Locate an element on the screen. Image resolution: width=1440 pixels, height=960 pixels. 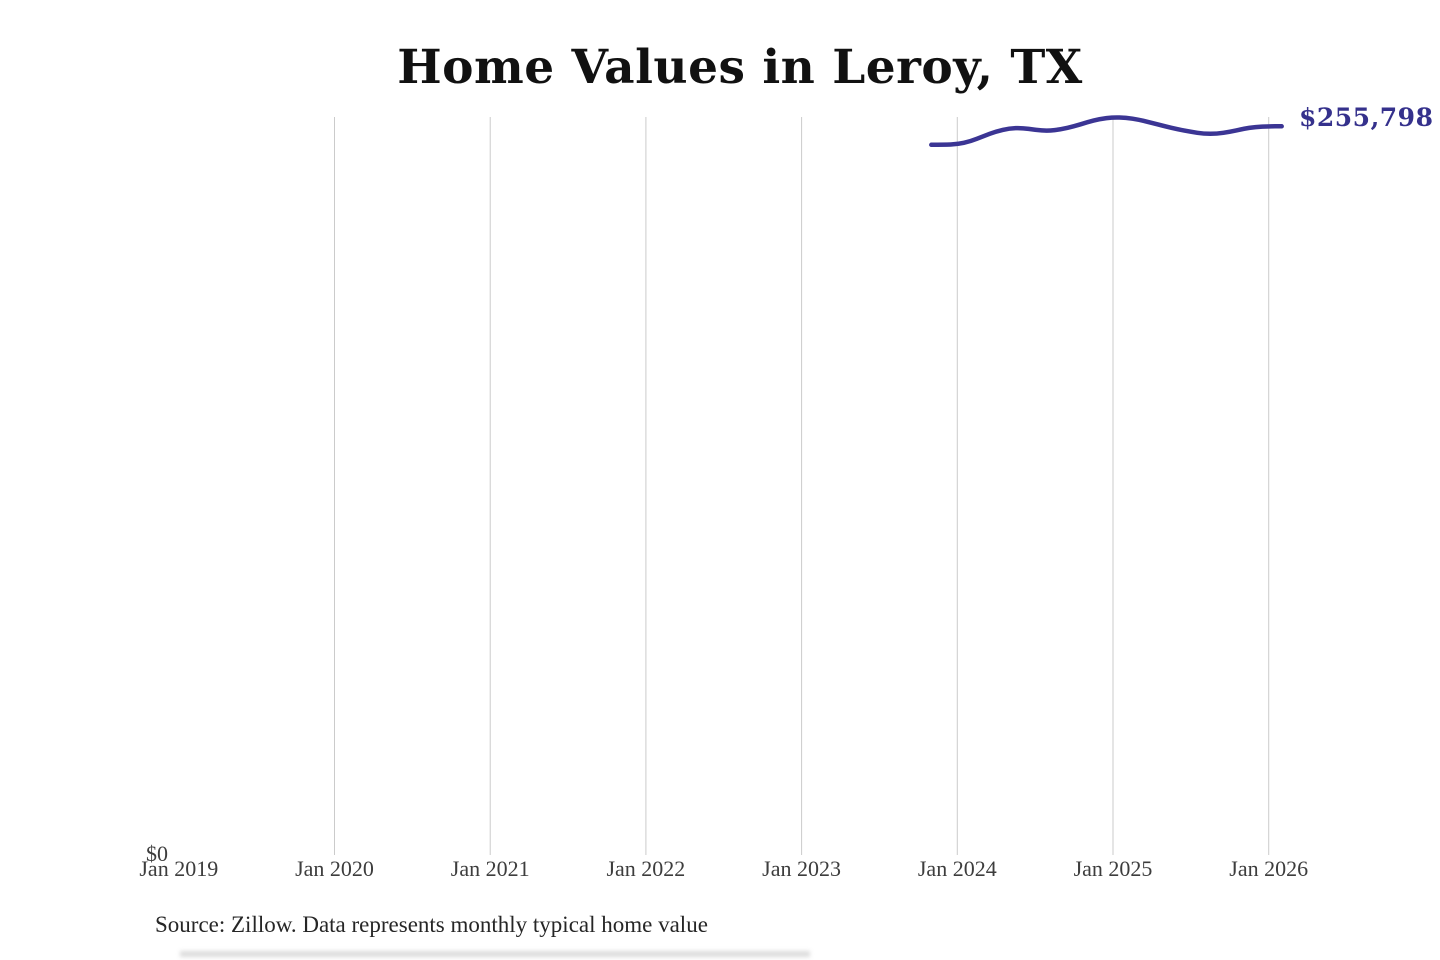
x-tick-label-2021-01: Jan 2021 is located at coordinates (490, 868).